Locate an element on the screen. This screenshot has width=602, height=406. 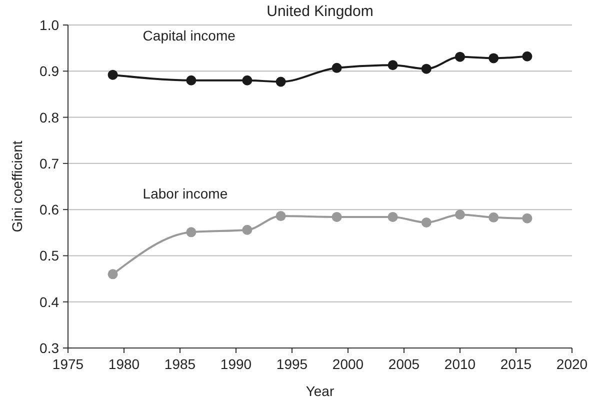
y-tick-label: 0.4 is located at coordinates (50, 302).